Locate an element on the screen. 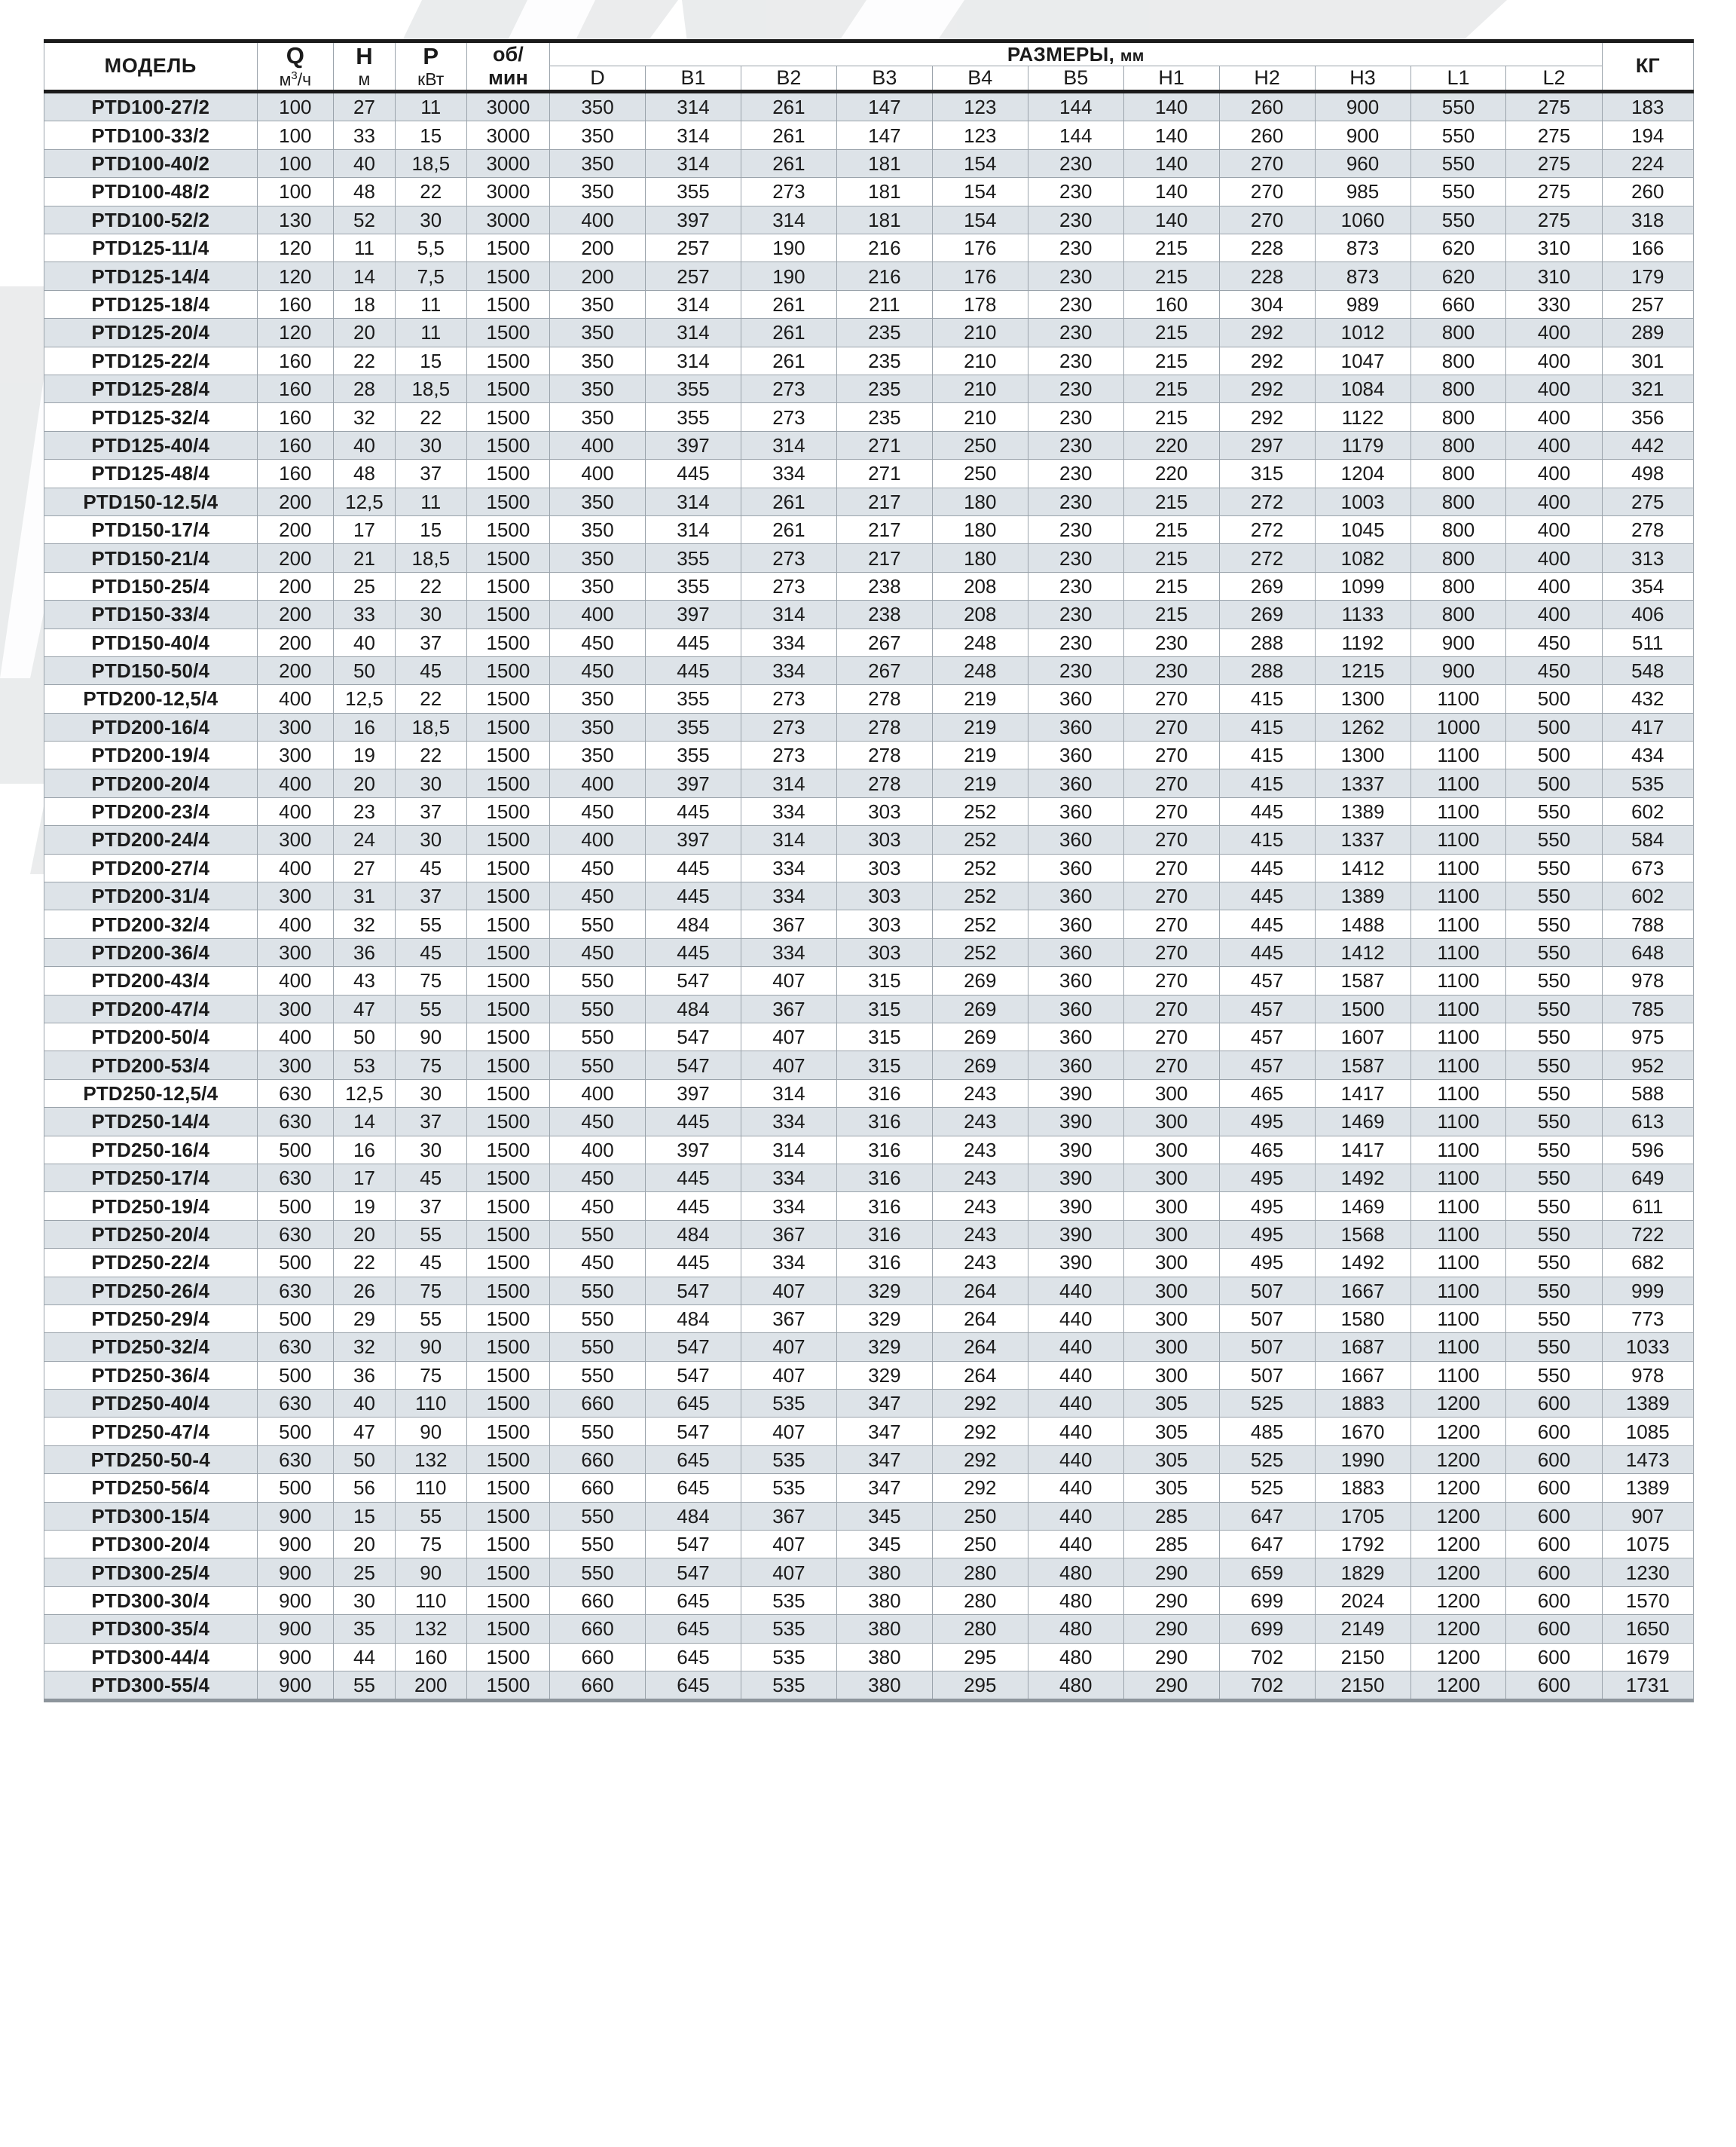 This screenshot has width=1736, height=2147. cell-q: 100 is located at coordinates (295, 191).